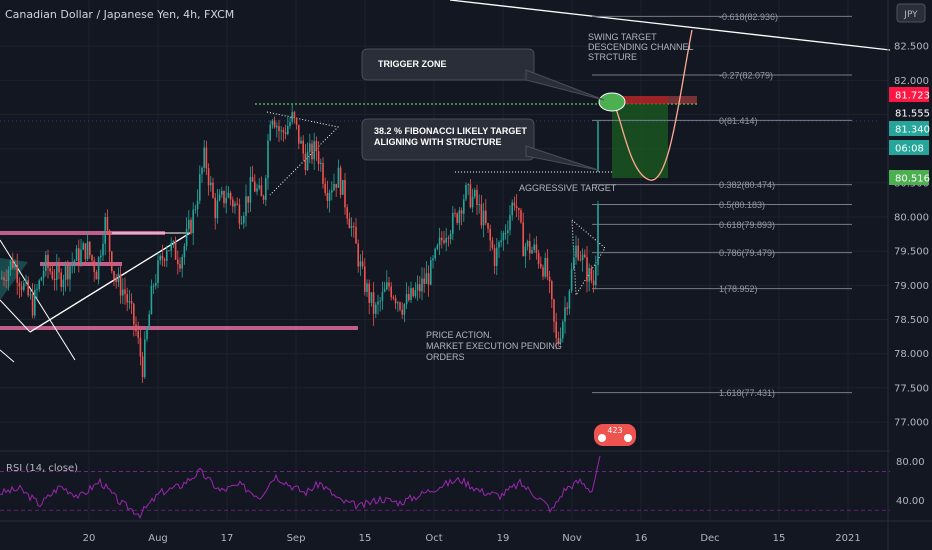  What do you see at coordinates (709, 538) in the screenshot?
I see `x-label-9: Dec` at bounding box center [709, 538].